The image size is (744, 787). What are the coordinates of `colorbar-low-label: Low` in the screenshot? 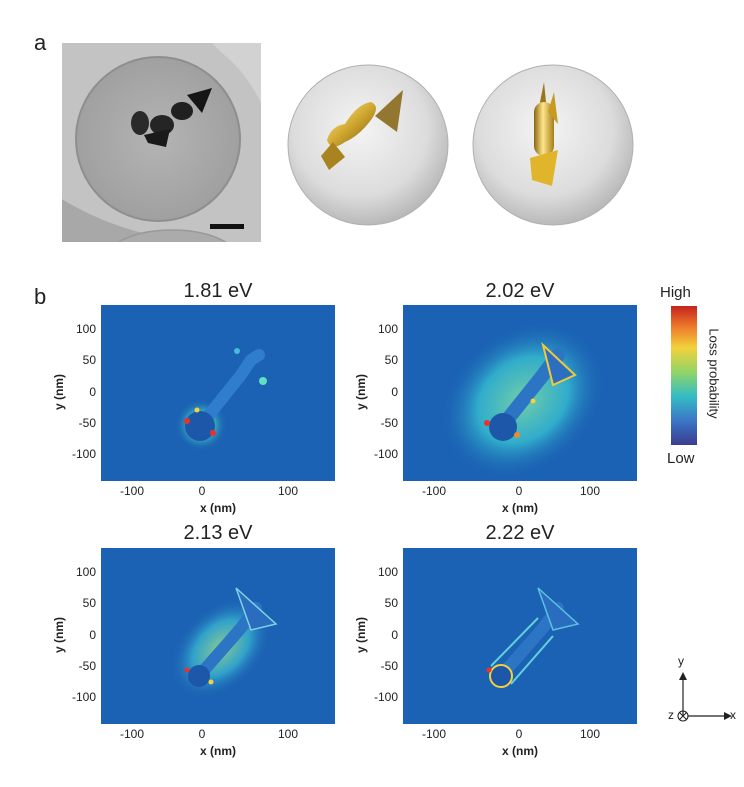 It's located at (681, 458).